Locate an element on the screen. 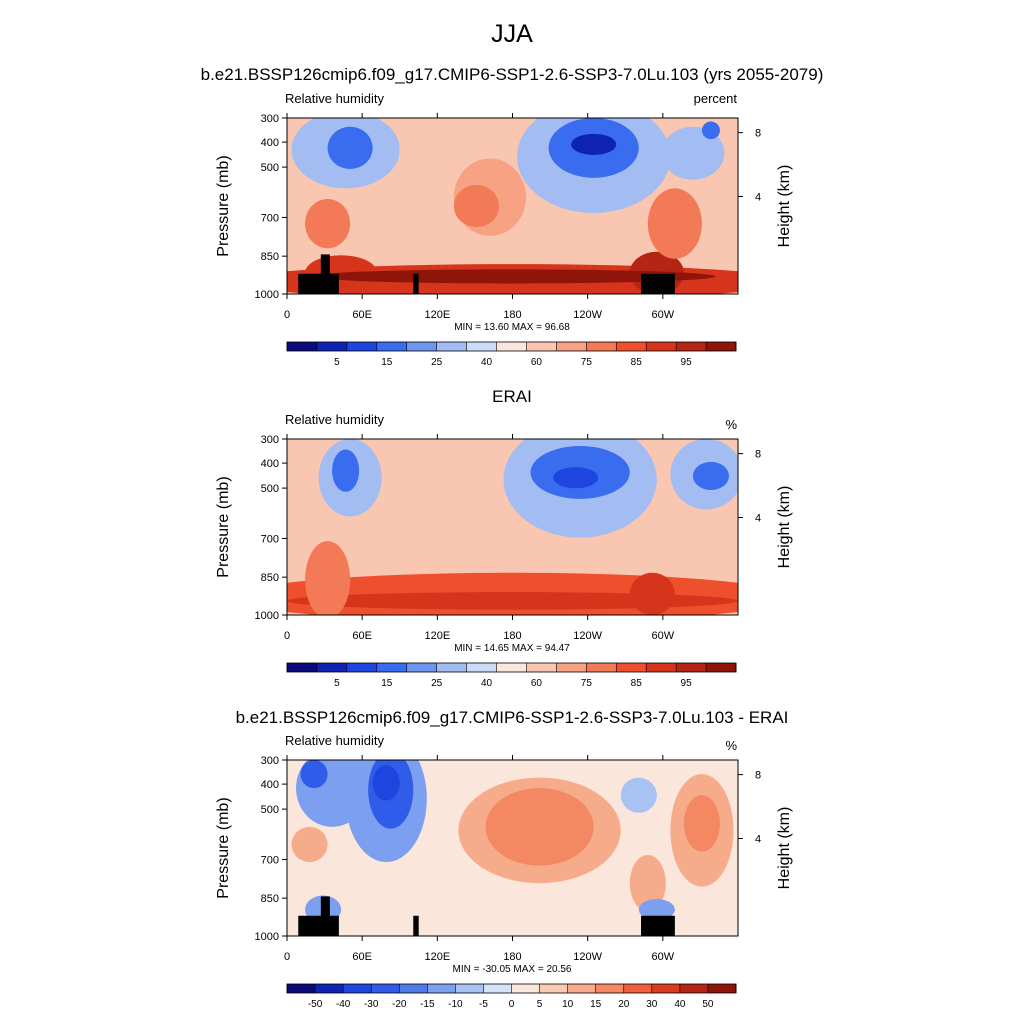 This screenshot has width=1024, height=1024. colorbar-label: 30 is located at coordinates (652, 1004).